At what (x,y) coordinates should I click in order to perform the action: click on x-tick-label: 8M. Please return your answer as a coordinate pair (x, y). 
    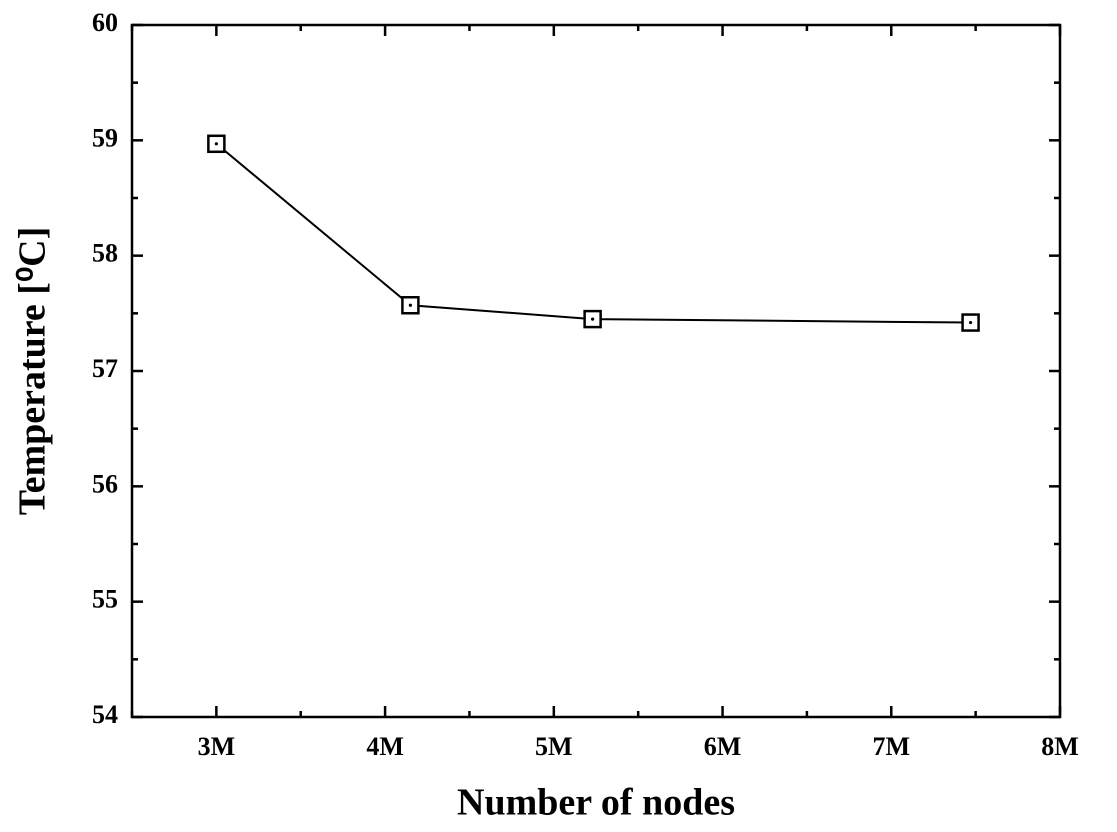
    Looking at the image, I should click on (1060, 746).